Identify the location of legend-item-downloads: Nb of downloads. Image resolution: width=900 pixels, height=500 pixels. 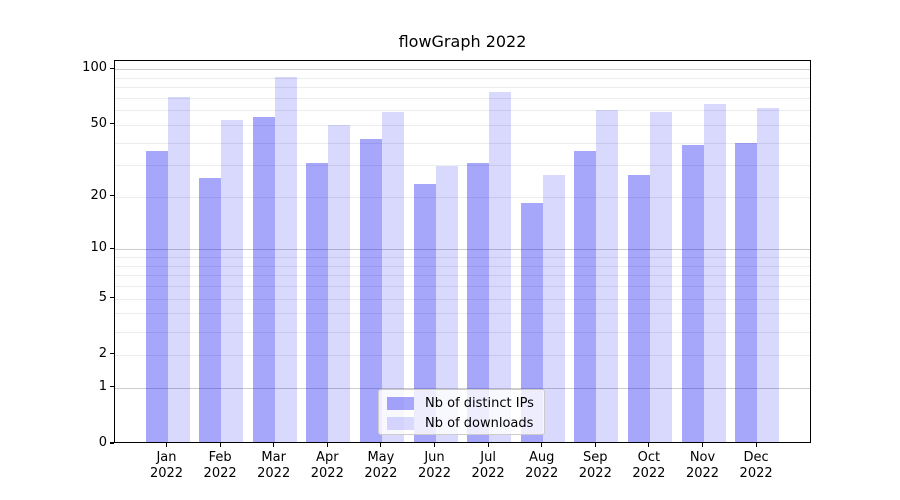
(461, 423).